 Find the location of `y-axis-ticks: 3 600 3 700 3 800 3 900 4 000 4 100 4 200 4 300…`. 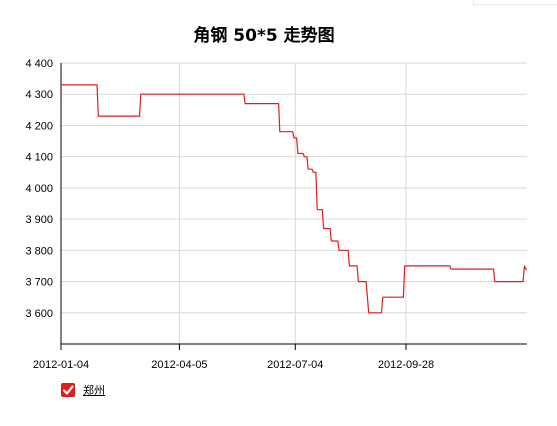

y-axis-ticks: 3 600 3 700 3 800 3 900 4 000 4 100 4 200 4 300… is located at coordinates (39, 189).